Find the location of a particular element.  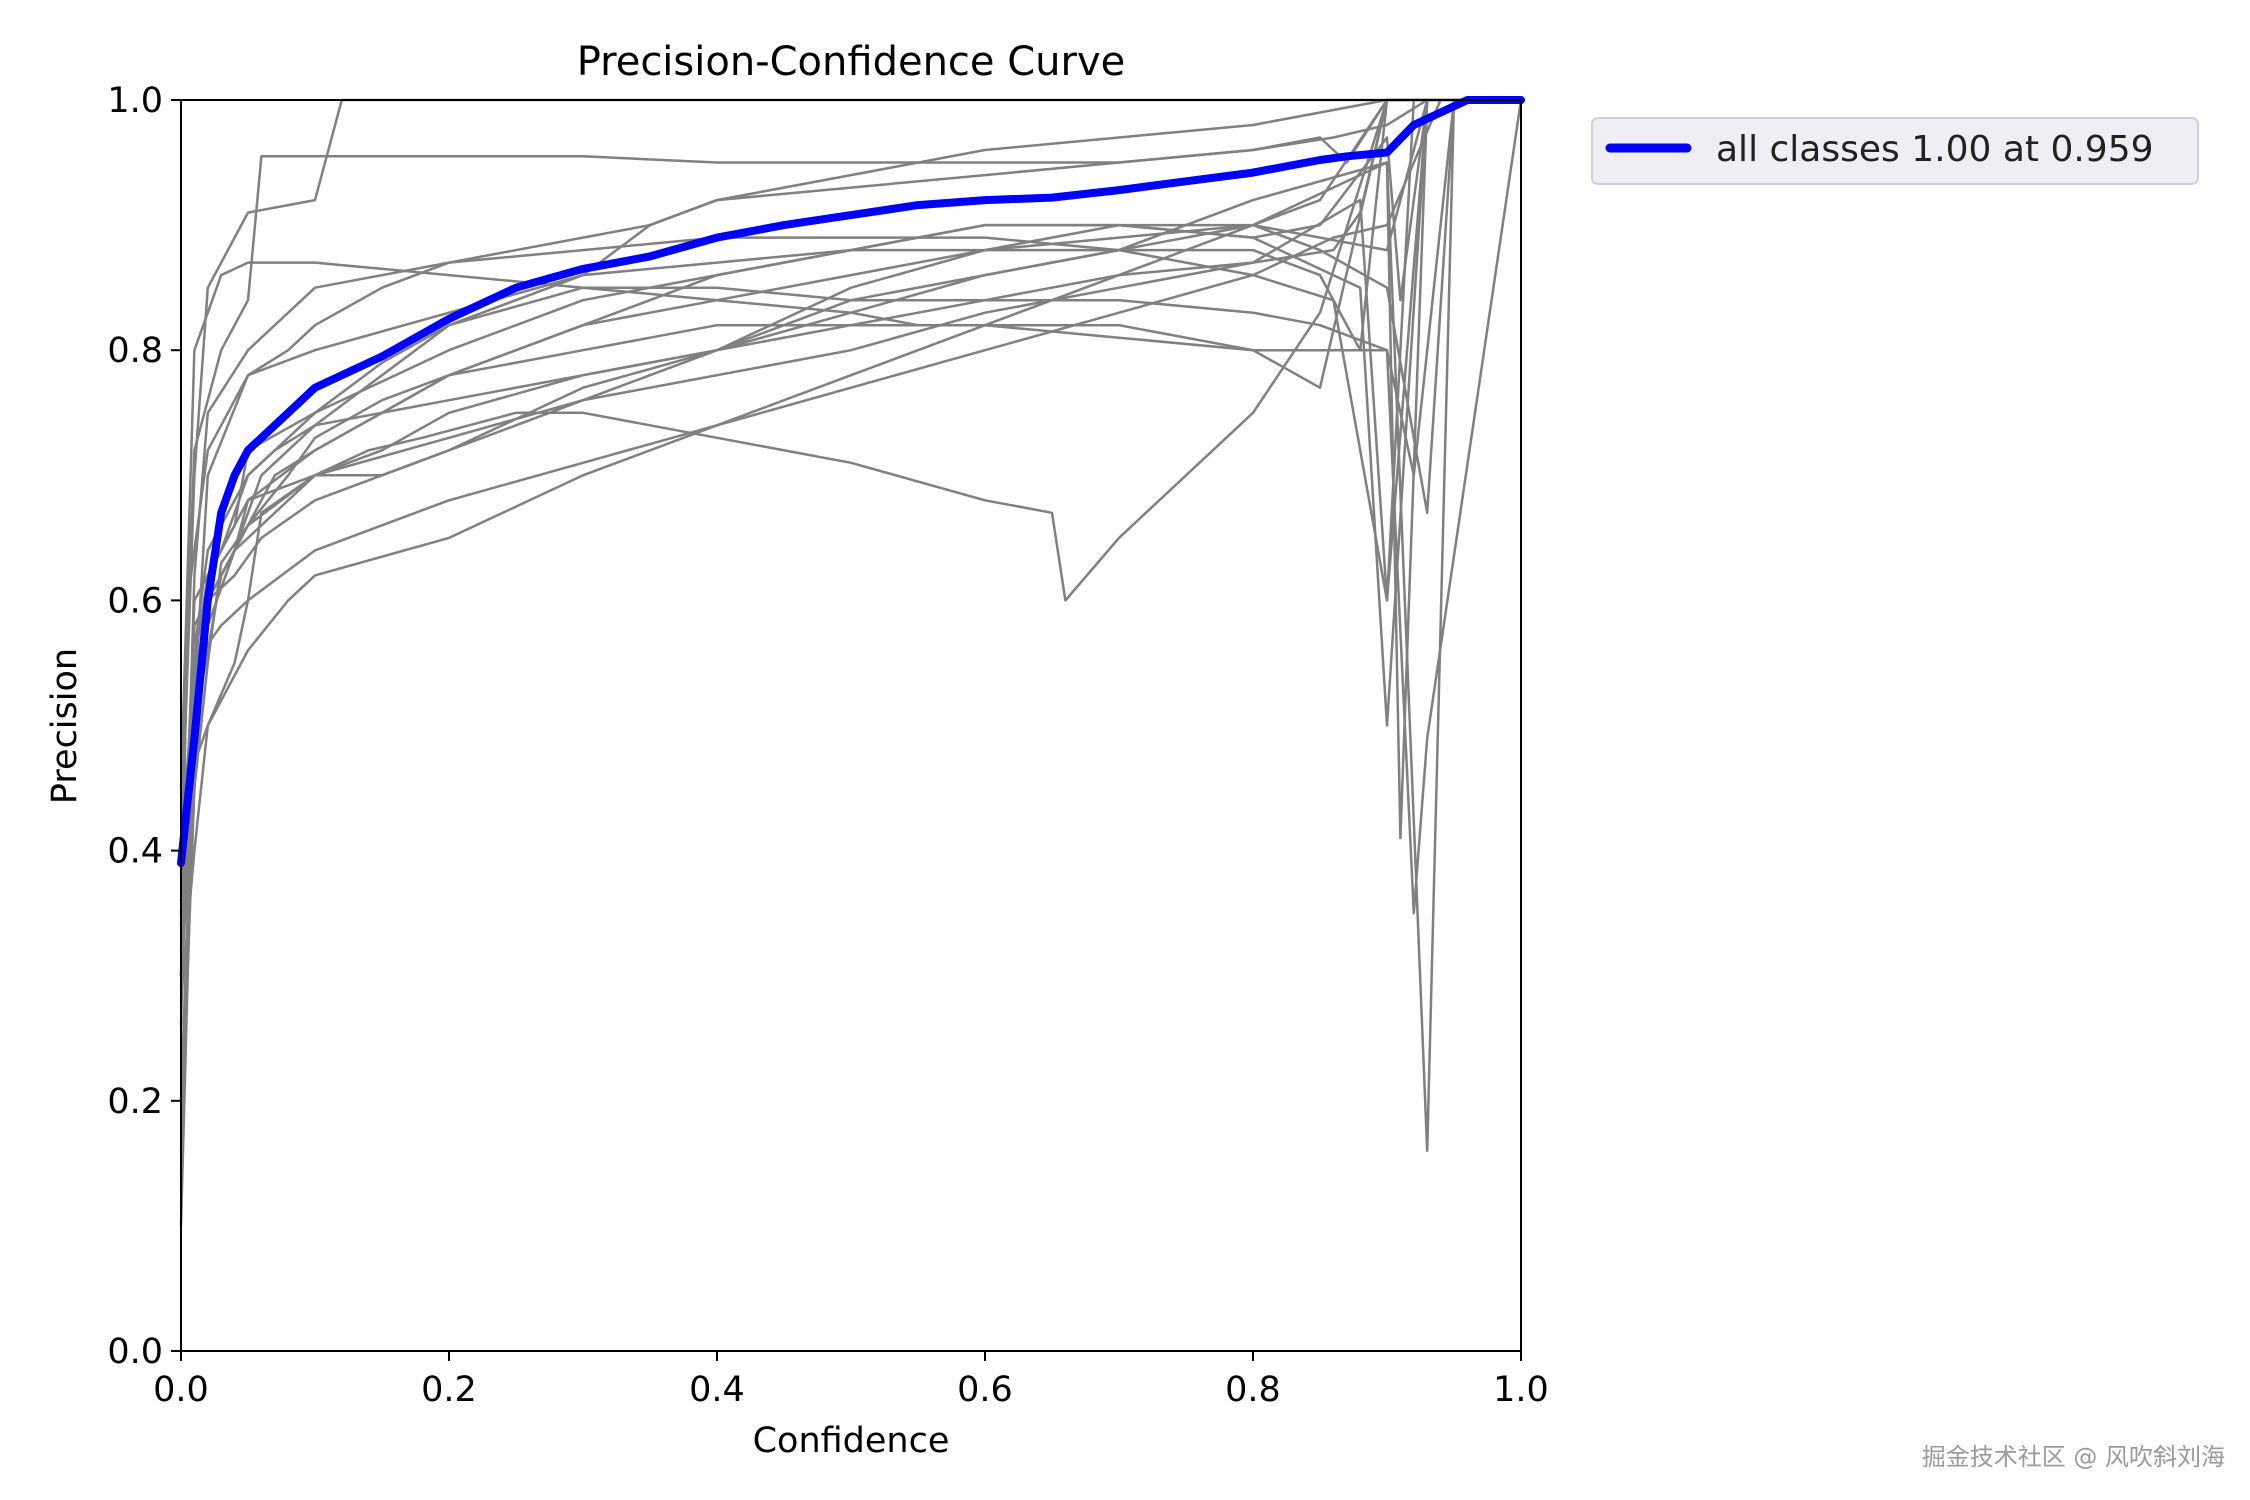

y-axis-label: Precision is located at coordinates (65, 726).